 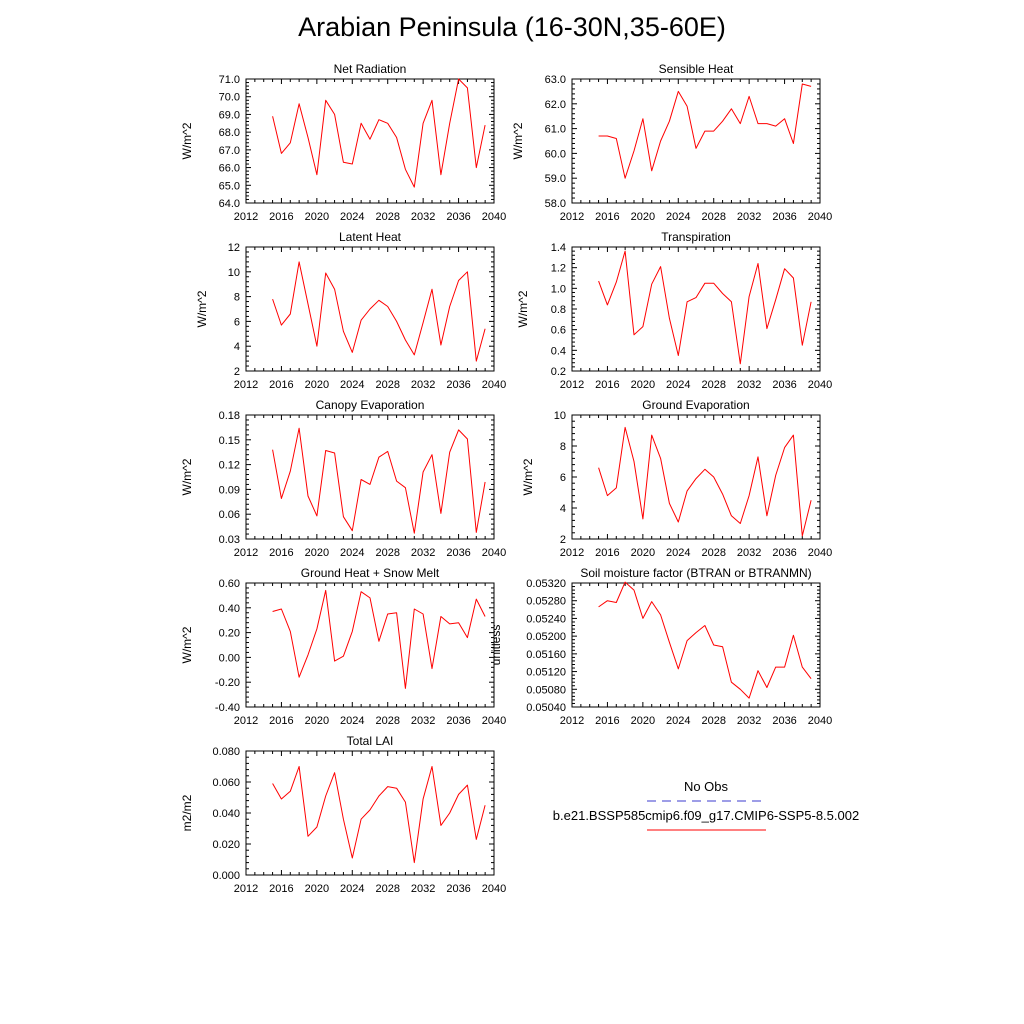 I want to click on y-tick-label: 59.0, so click(x=555, y=179).